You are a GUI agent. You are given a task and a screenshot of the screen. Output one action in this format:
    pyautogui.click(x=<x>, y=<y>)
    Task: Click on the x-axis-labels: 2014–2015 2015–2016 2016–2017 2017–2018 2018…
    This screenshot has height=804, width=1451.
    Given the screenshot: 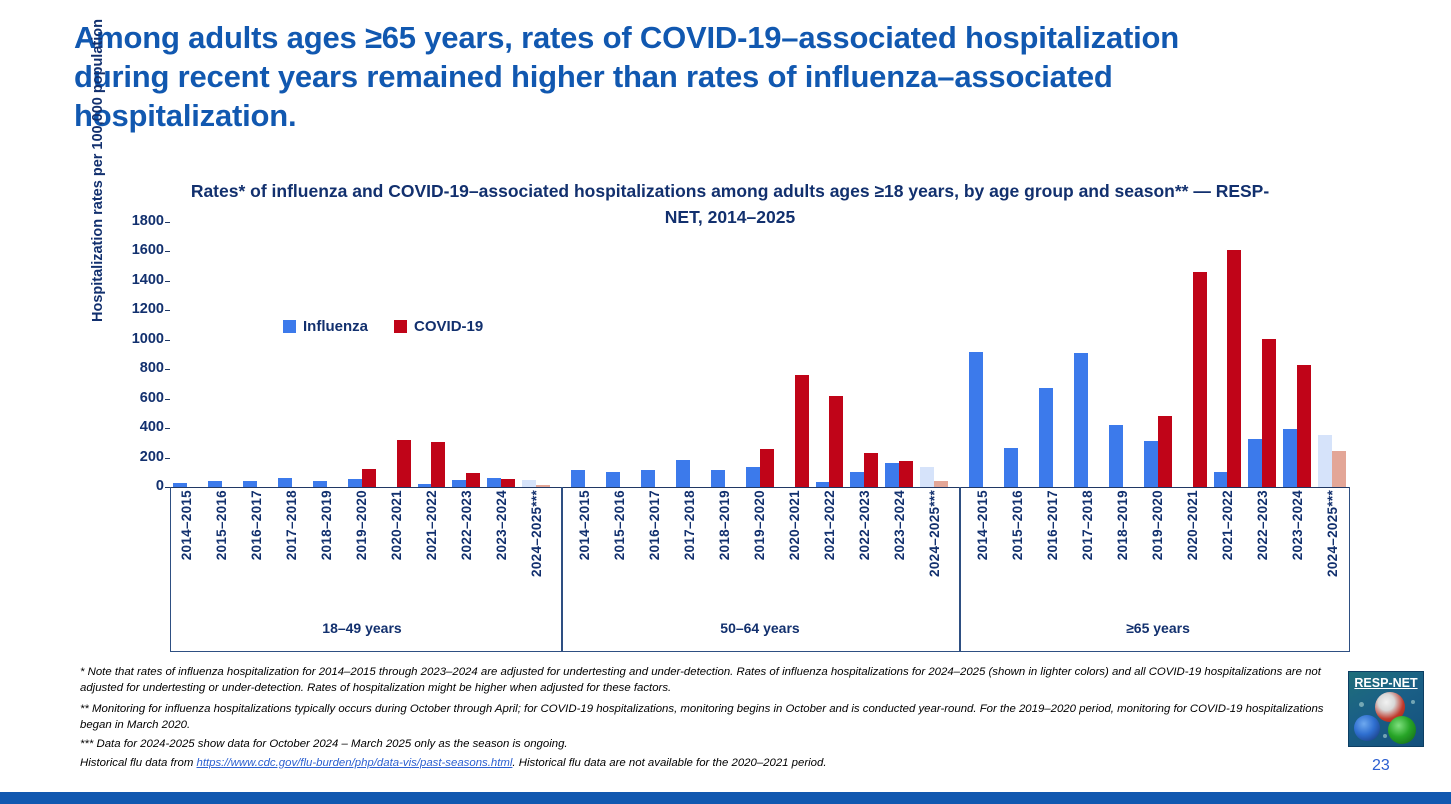 What is the action you would take?
    pyautogui.click(x=760, y=550)
    